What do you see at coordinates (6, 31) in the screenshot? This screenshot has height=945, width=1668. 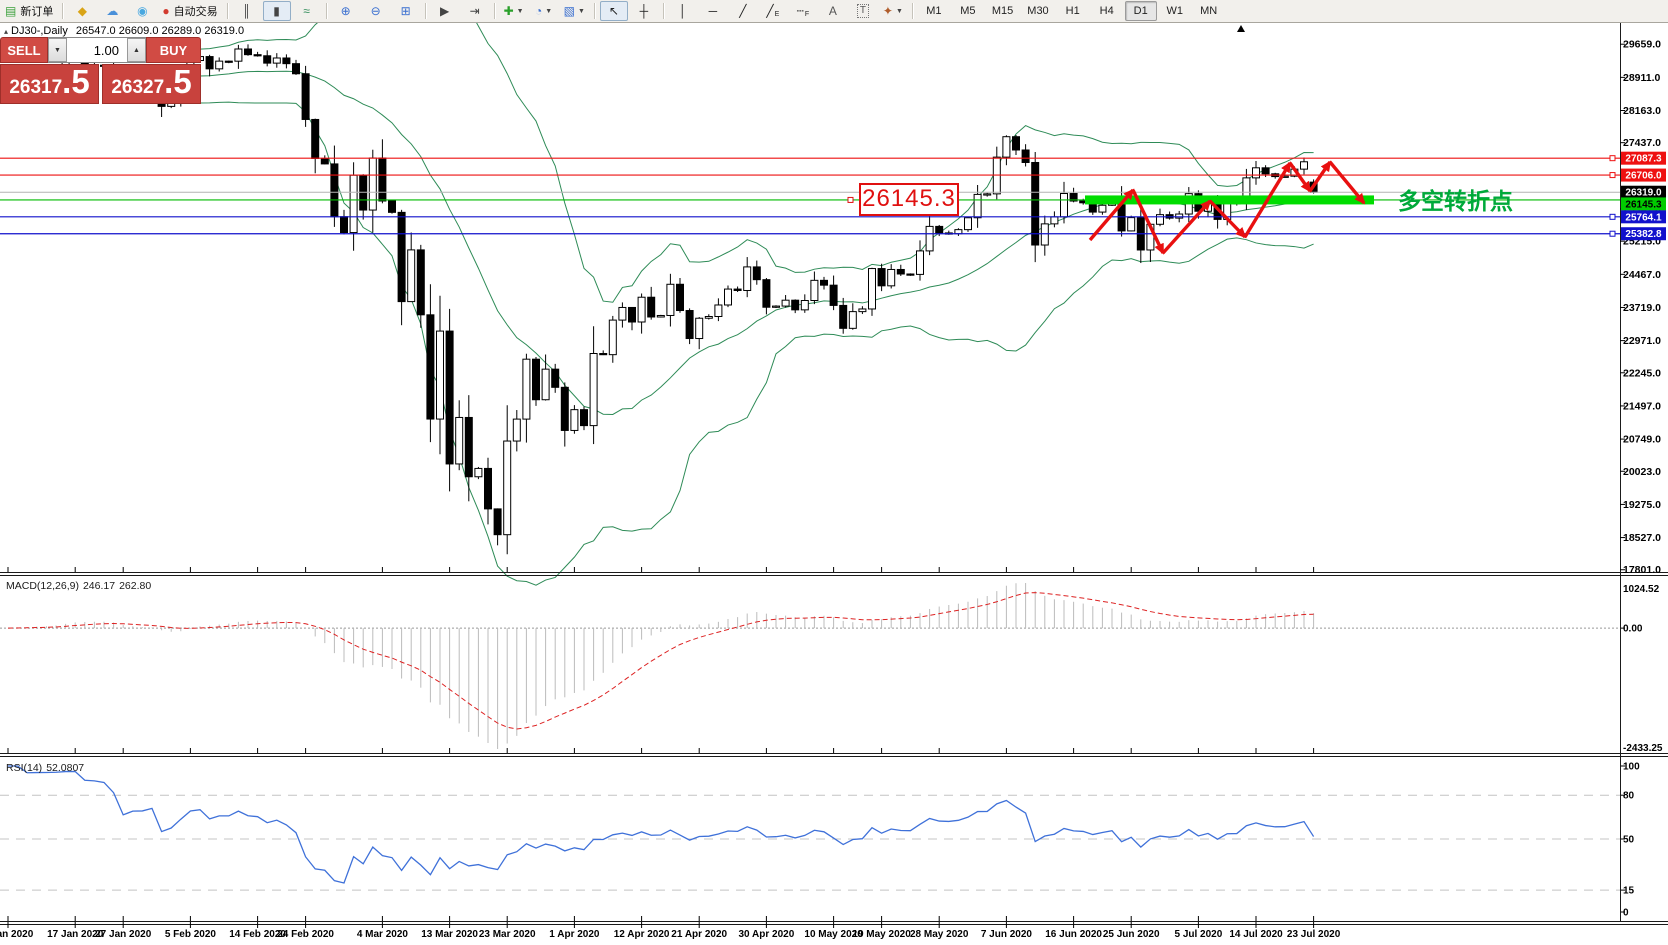 I see `collapse-triangle-icon: ▴` at bounding box center [6, 31].